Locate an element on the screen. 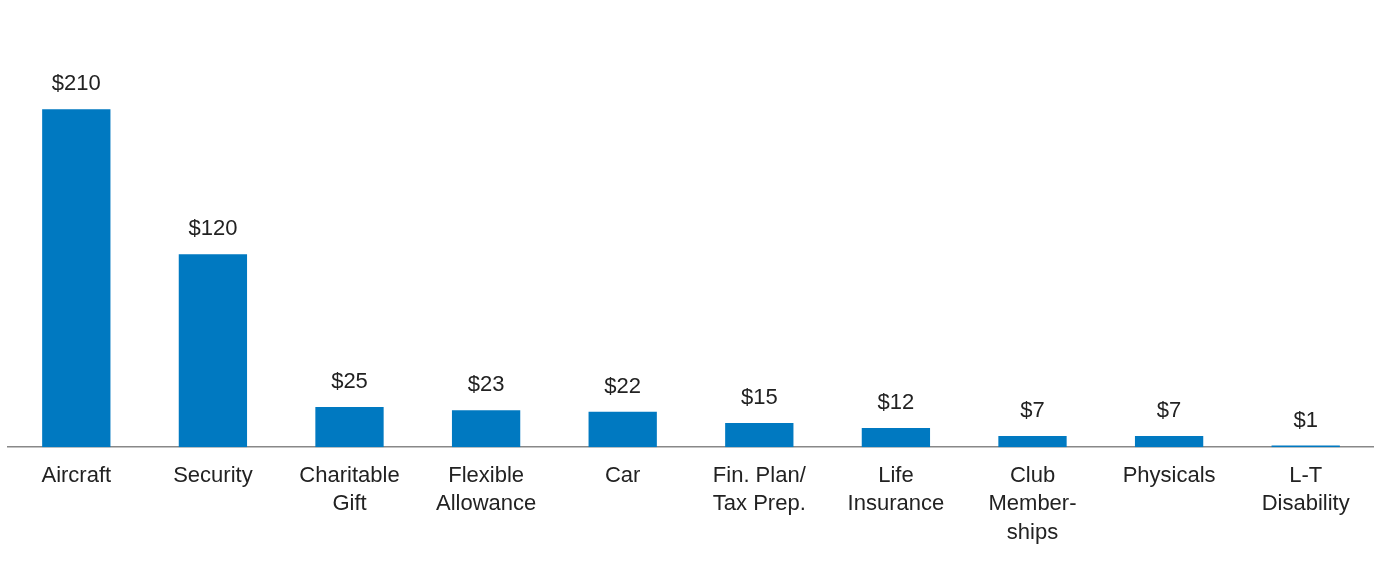 Image resolution: width=1374 pixels, height=561 pixels. x-tick-label: Club Member- ships is located at coordinates (1032, 502).